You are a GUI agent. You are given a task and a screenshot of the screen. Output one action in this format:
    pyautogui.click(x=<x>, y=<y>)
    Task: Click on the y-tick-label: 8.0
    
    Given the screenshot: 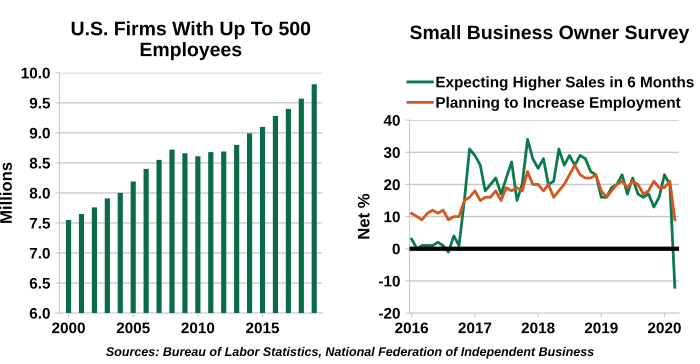 What is the action you would take?
    pyautogui.click(x=40, y=193)
    